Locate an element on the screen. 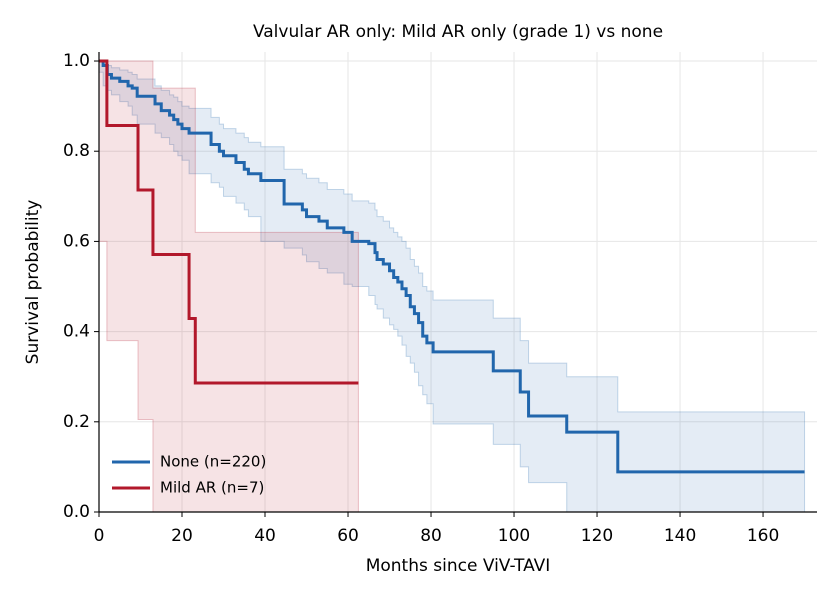  y-tick-label: 1.0 is located at coordinates (76, 61).